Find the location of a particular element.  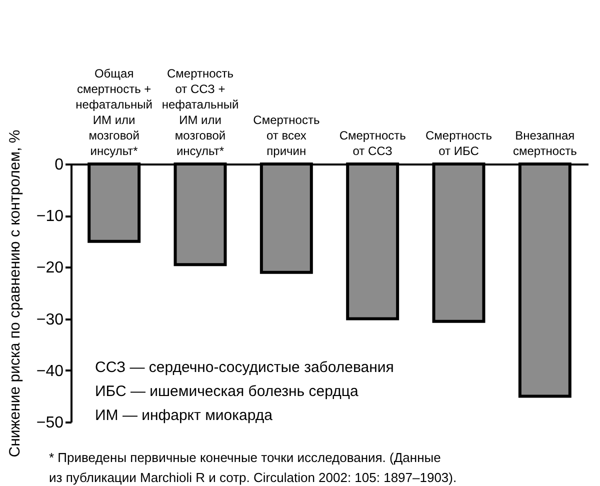

y-tick-label: −20 is located at coordinates (50, 268).